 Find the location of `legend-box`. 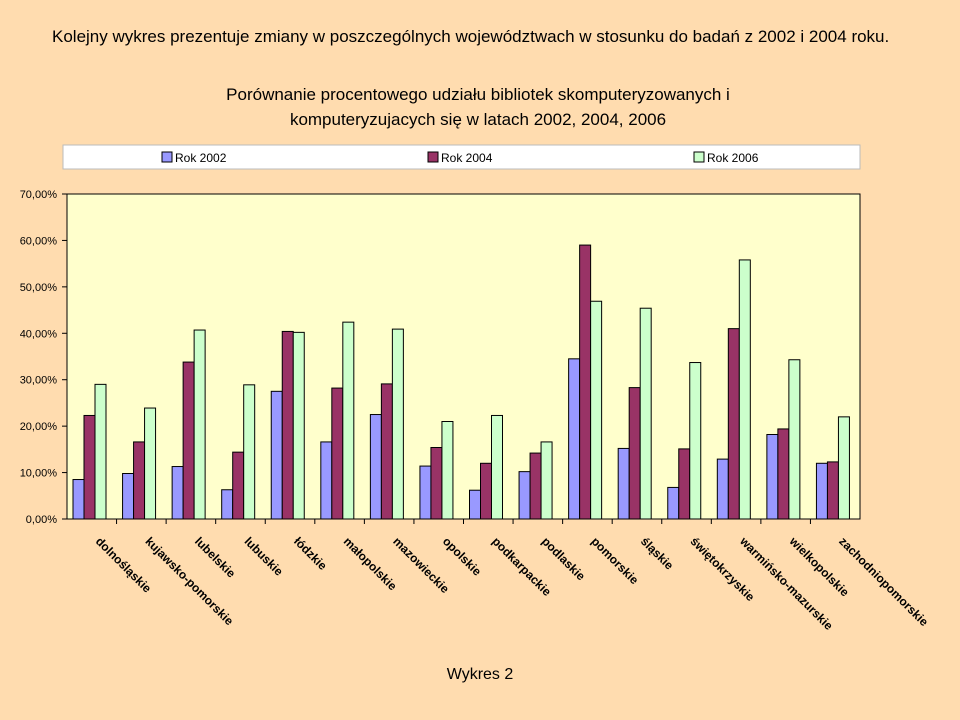

legend-box is located at coordinates (461, 157).